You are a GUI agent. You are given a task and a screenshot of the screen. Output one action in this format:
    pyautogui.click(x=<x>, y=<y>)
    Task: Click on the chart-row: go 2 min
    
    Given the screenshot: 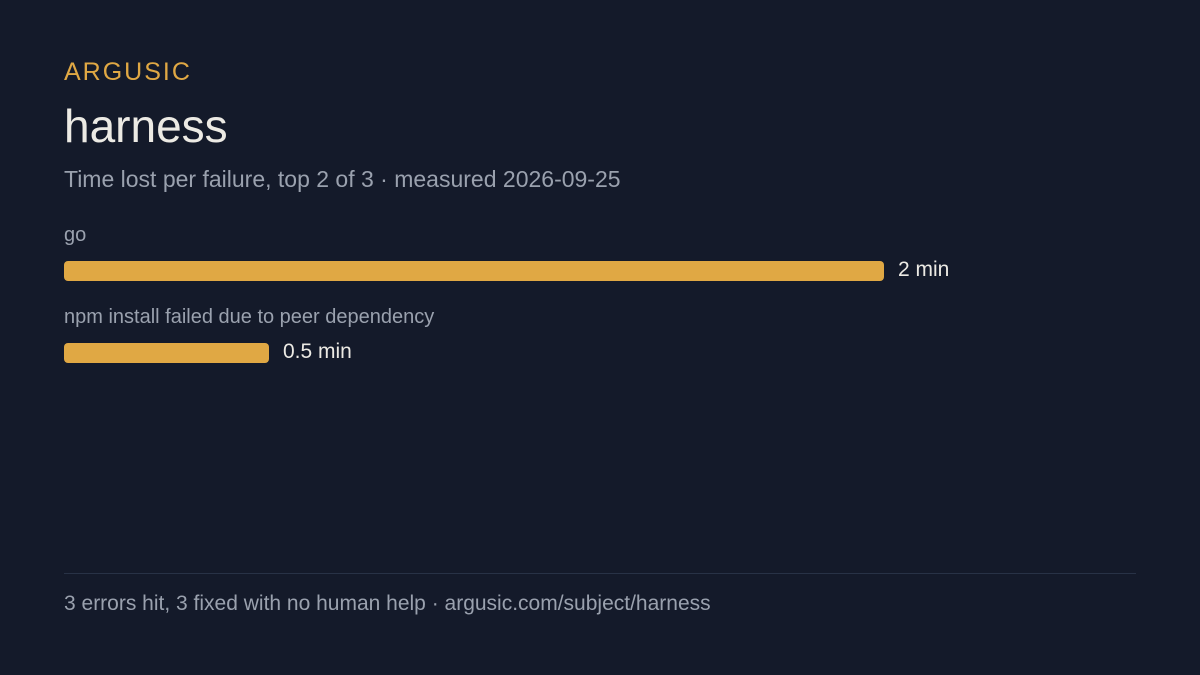 What is the action you would take?
    pyautogui.click(x=564, y=261)
    